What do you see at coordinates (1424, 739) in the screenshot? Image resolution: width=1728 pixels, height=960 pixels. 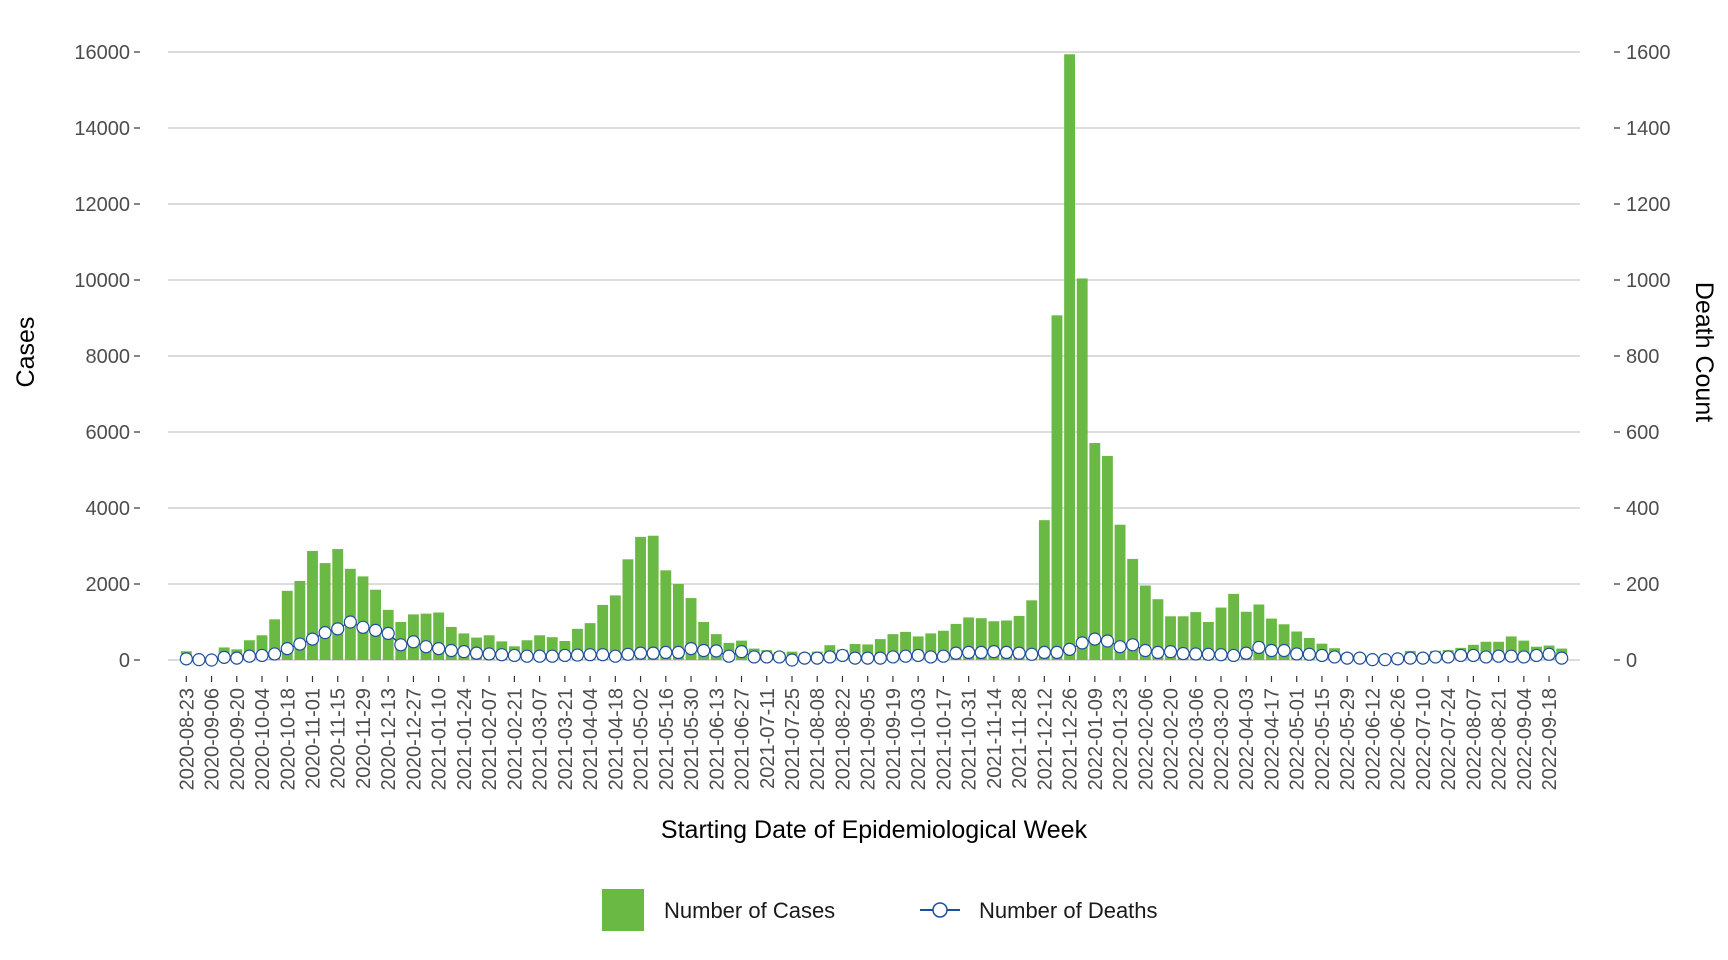 I see `x-tick-label: 2022-07-10` at bounding box center [1424, 739].